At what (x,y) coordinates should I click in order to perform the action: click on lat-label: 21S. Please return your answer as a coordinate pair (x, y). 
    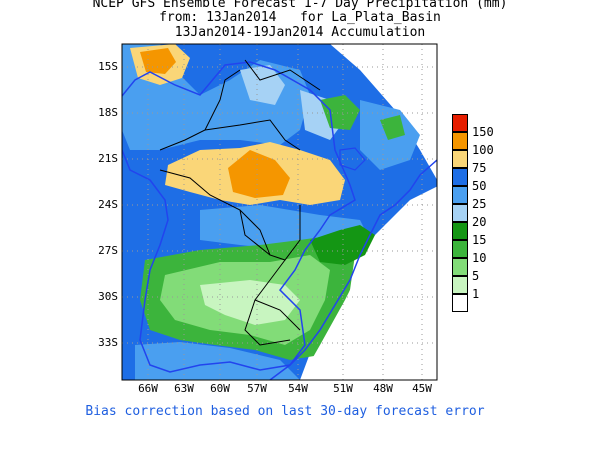
    Looking at the image, I should click on (108, 158).